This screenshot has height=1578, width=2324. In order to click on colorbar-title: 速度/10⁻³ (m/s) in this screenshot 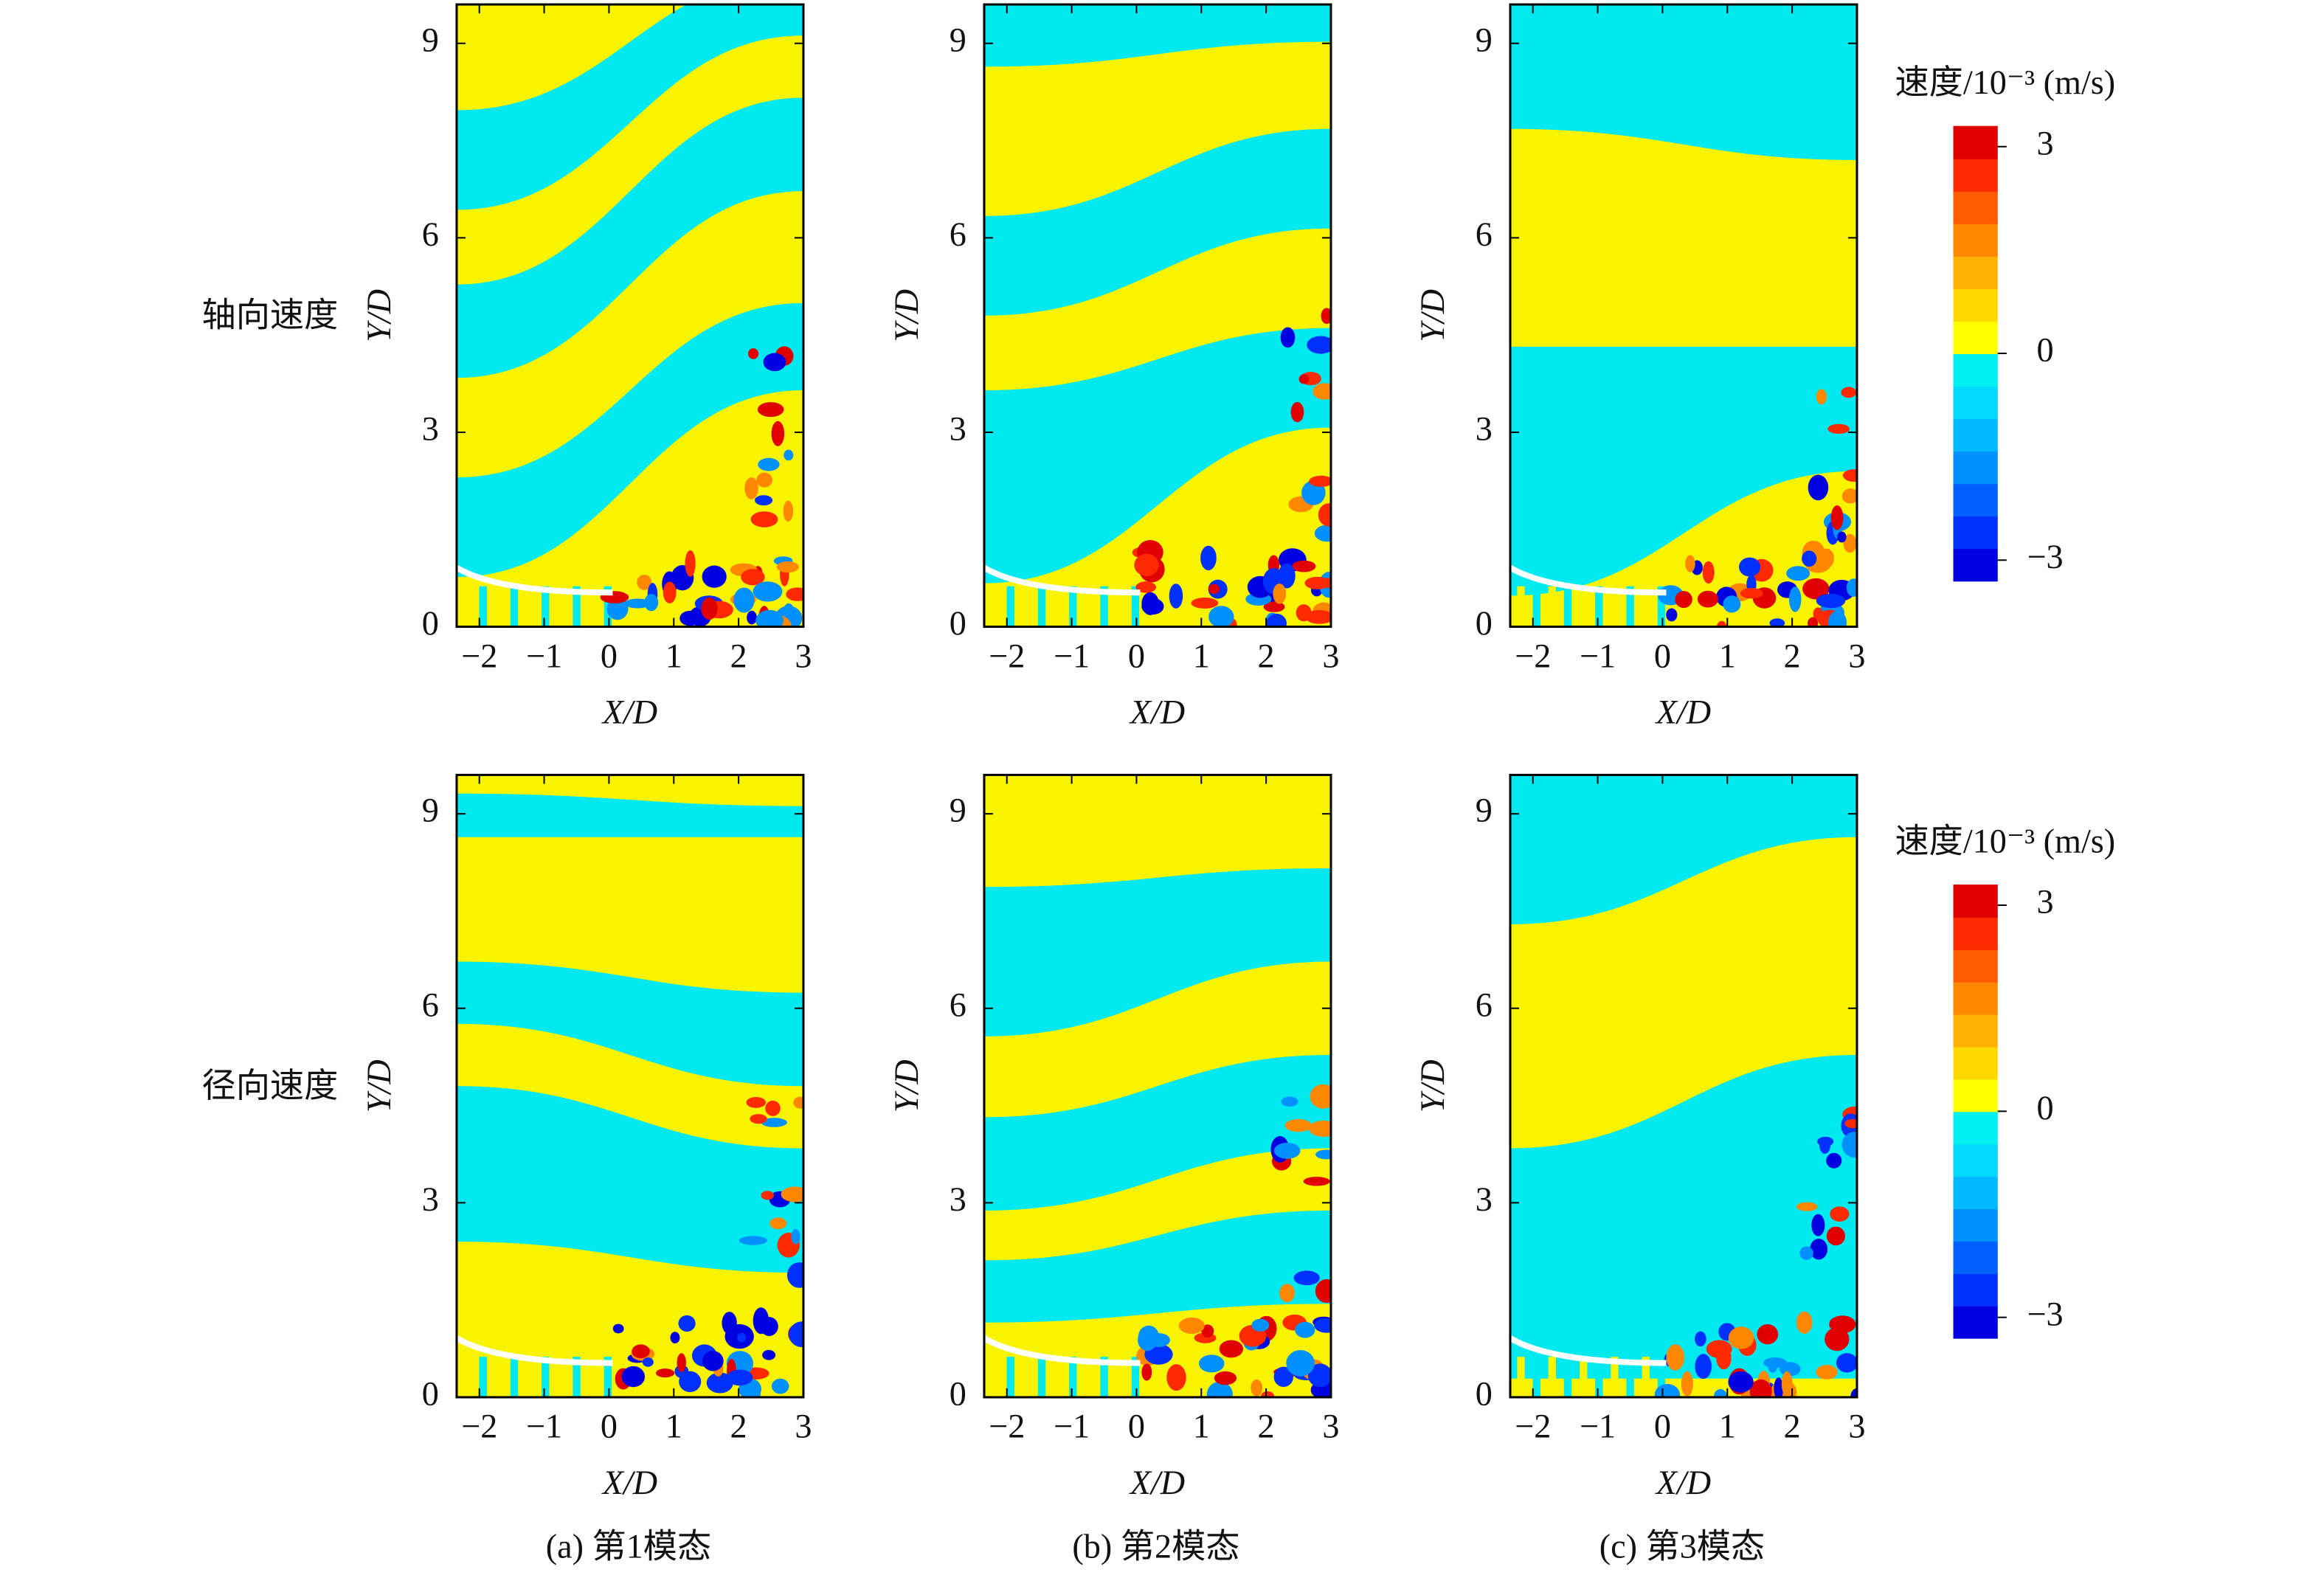, I will do `click(2005, 82)`.